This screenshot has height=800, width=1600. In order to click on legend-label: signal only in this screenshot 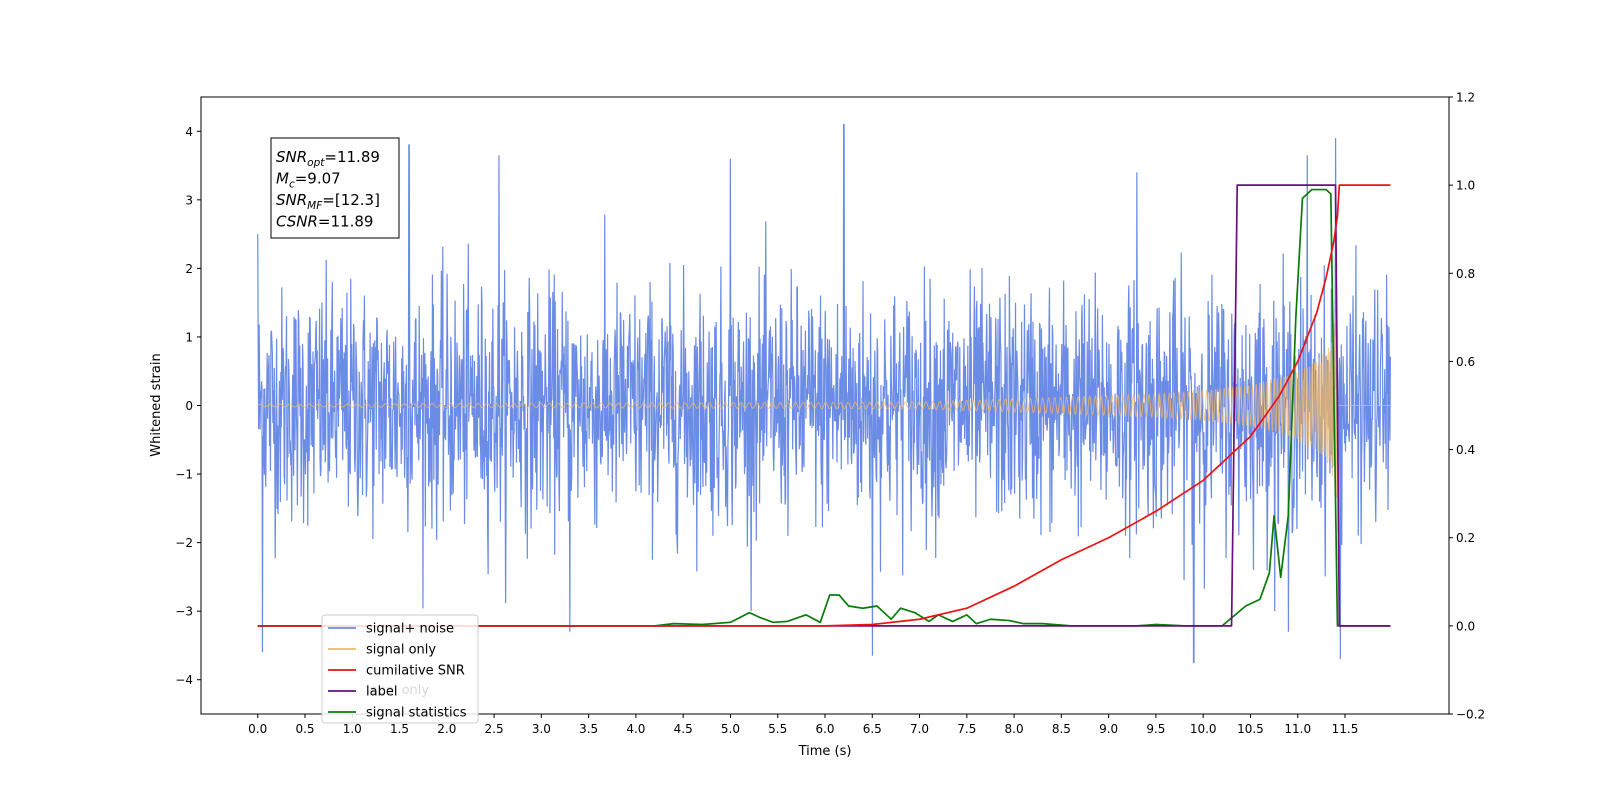, I will do `click(401, 650)`.